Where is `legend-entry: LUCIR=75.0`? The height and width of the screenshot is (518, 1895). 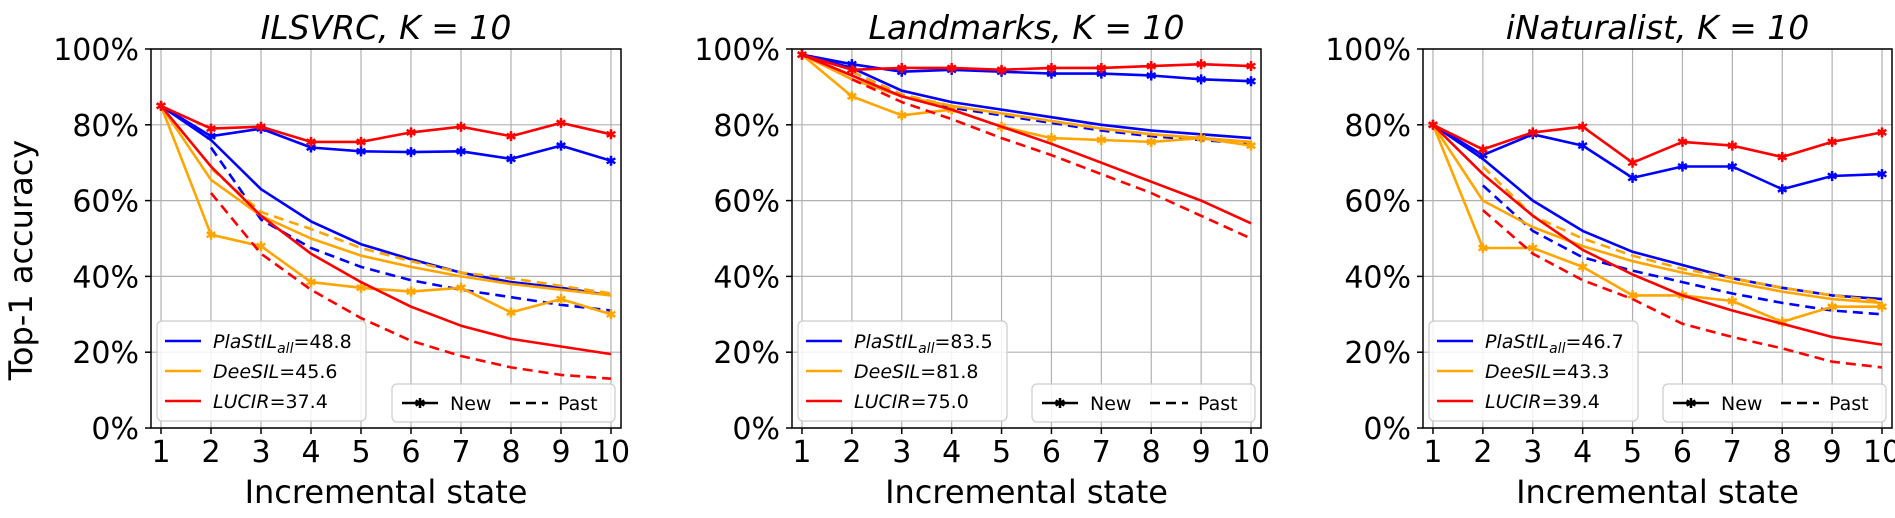 legend-entry: LUCIR=75.0 is located at coordinates (911, 402).